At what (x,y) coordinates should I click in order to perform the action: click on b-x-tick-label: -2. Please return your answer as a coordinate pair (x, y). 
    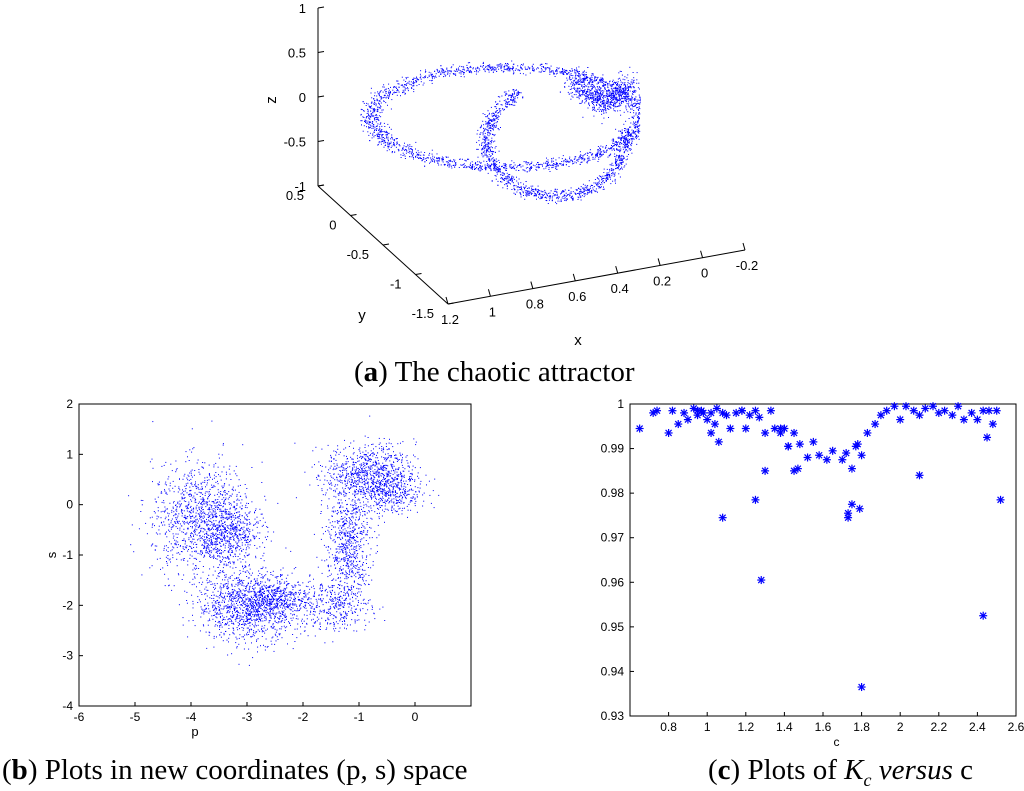
    Looking at the image, I should click on (303, 717).